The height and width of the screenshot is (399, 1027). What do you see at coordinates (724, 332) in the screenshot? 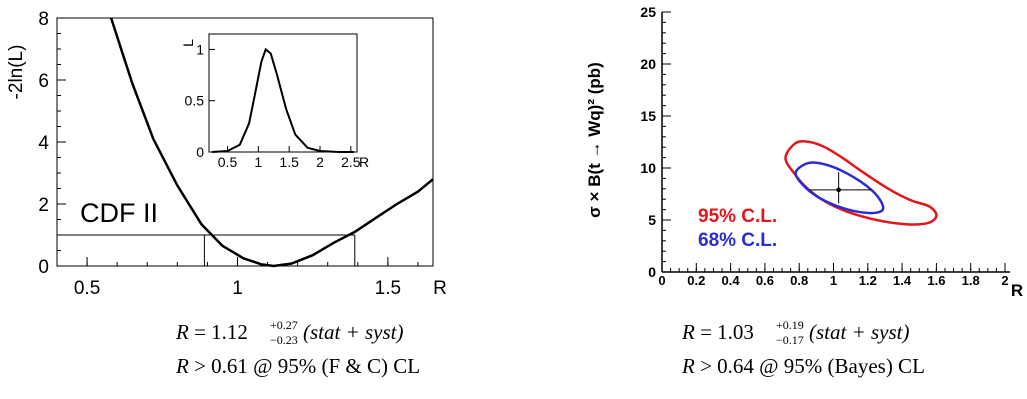
I see `right-result-line1-value: = 1.03` at bounding box center [724, 332].